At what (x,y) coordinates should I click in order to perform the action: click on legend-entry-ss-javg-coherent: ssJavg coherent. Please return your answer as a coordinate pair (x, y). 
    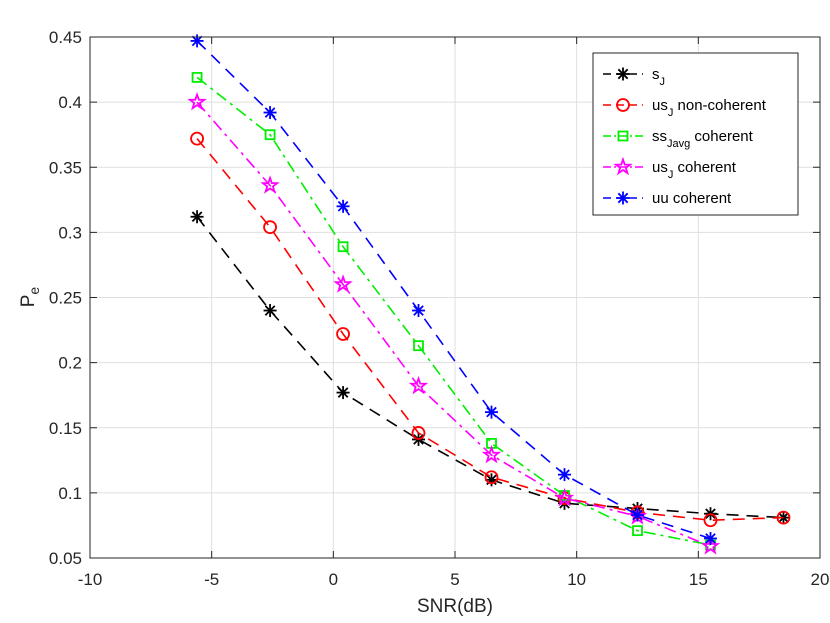
    Looking at the image, I should click on (678, 139).